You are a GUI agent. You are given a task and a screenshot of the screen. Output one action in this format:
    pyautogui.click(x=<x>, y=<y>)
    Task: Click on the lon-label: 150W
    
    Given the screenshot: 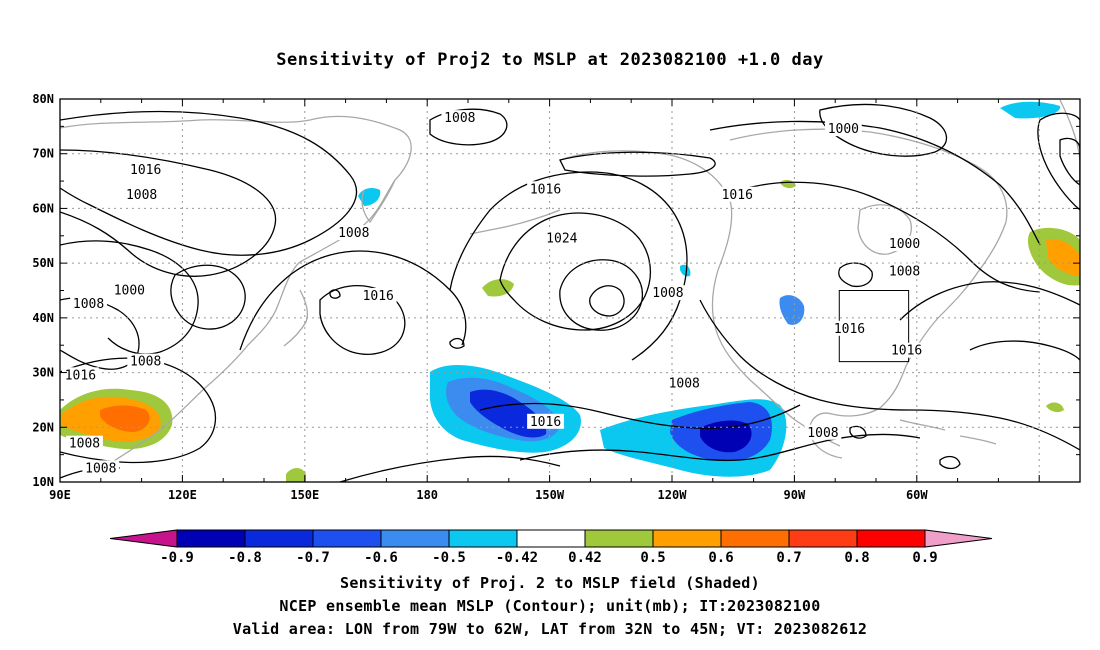 What is the action you would take?
    pyautogui.click(x=550, y=495)
    